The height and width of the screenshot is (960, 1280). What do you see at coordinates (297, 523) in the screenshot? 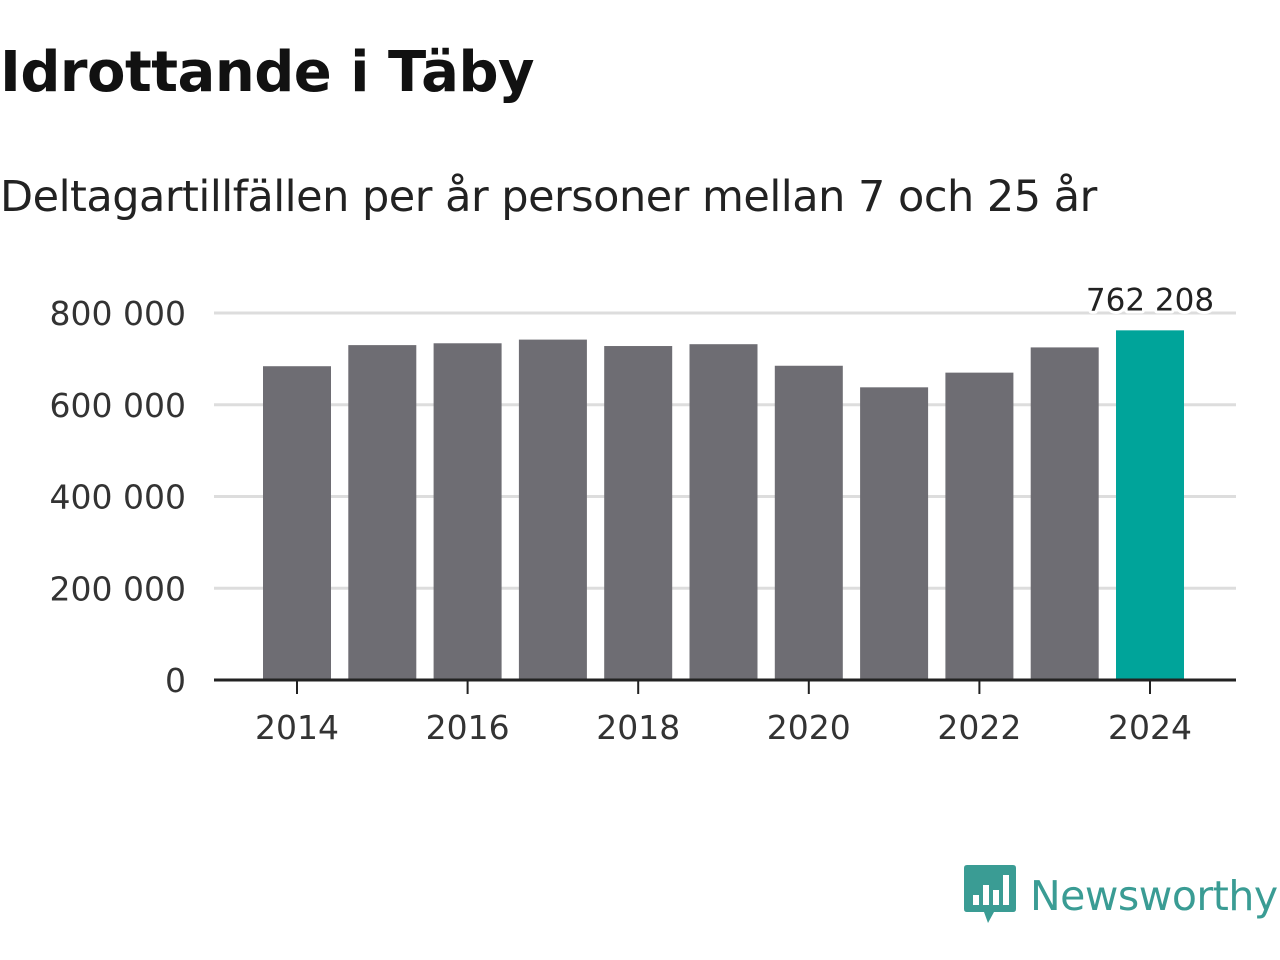
I see `bar-2014` at bounding box center [297, 523].